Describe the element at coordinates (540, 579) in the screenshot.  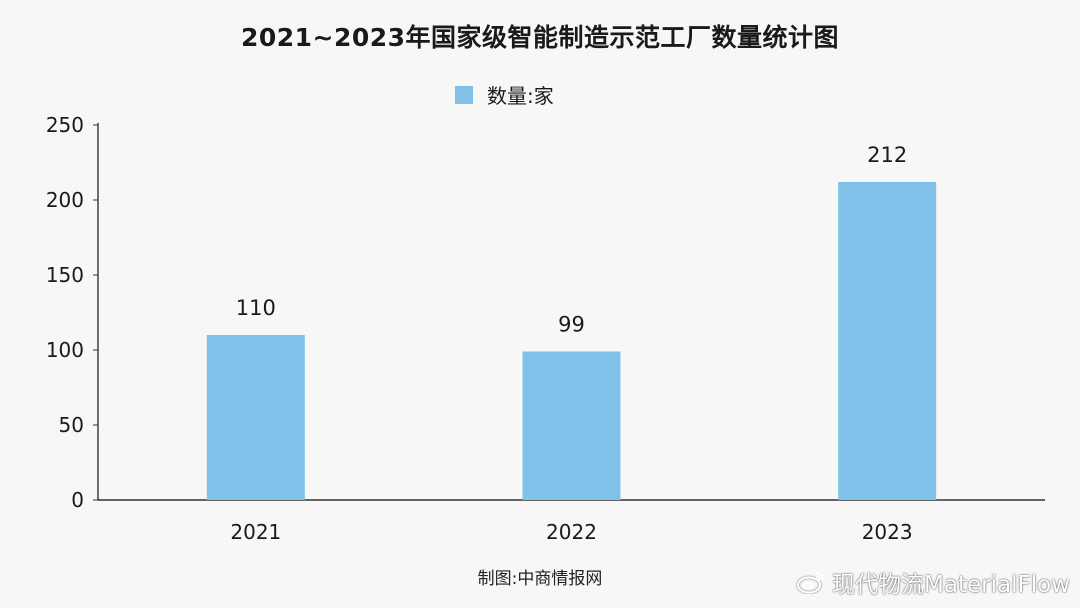
I see `chart-source-caption: 制图:中商情报网` at that location.